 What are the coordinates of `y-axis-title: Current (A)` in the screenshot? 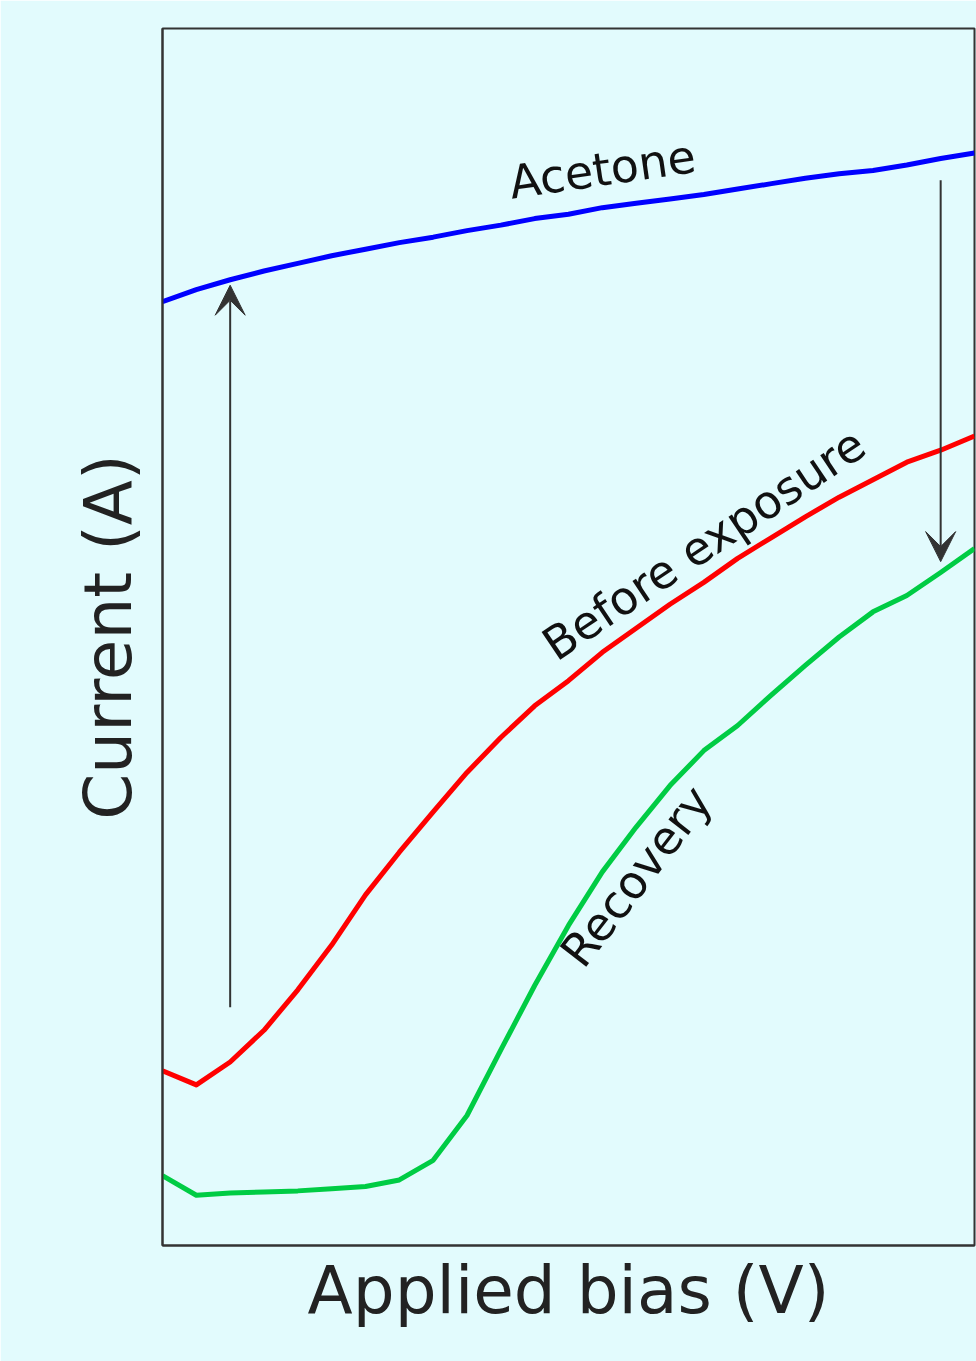 It's located at (108, 637).